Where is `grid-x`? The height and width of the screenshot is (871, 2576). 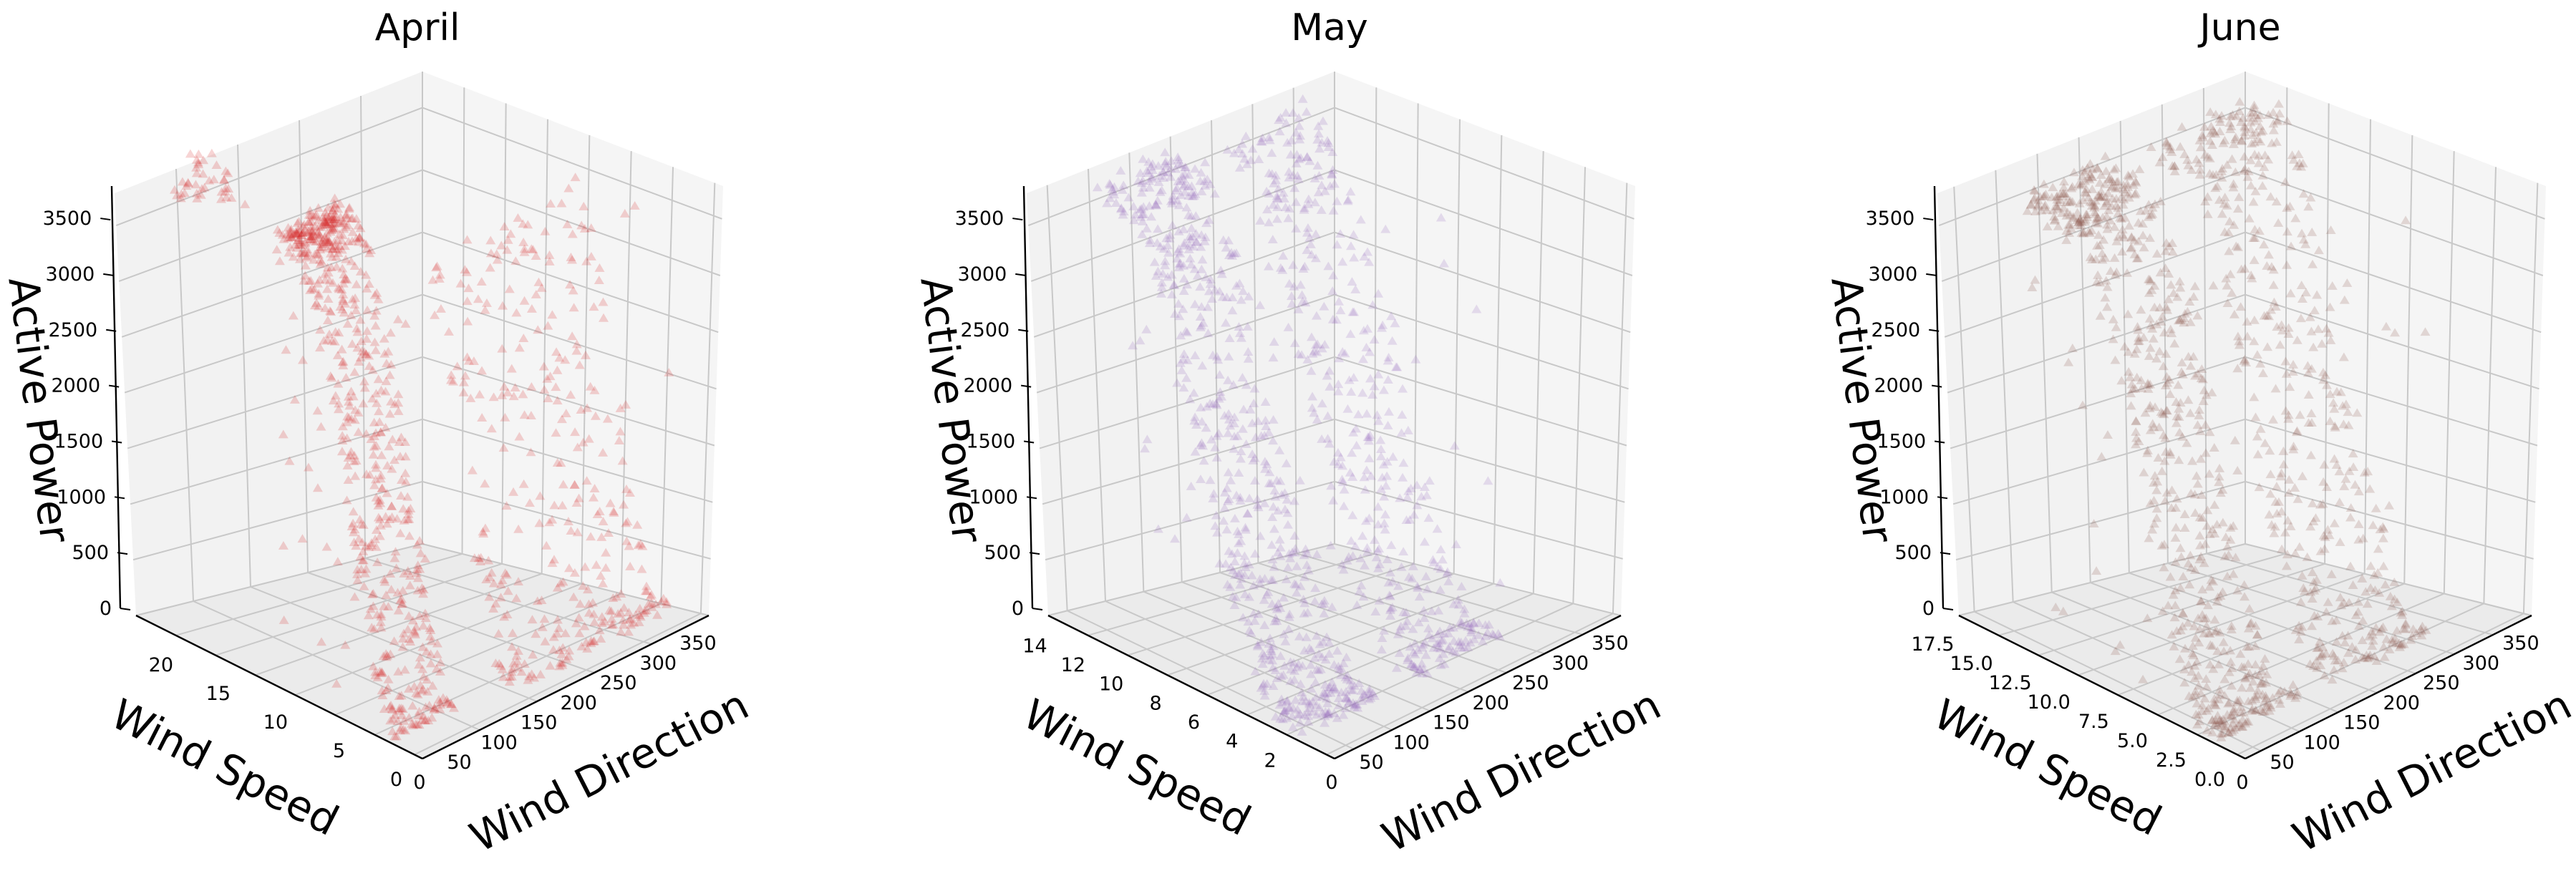 grid-x is located at coordinates (2045, 373).